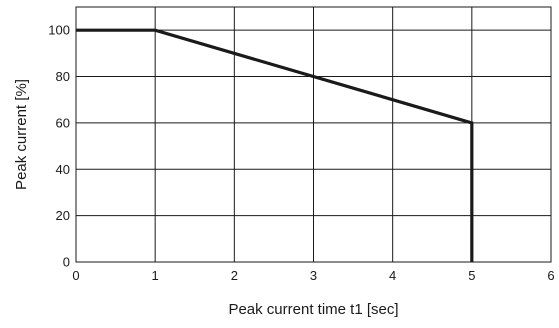 The image size is (559, 328). I want to click on x-tick-label-3: 3, so click(313, 275).